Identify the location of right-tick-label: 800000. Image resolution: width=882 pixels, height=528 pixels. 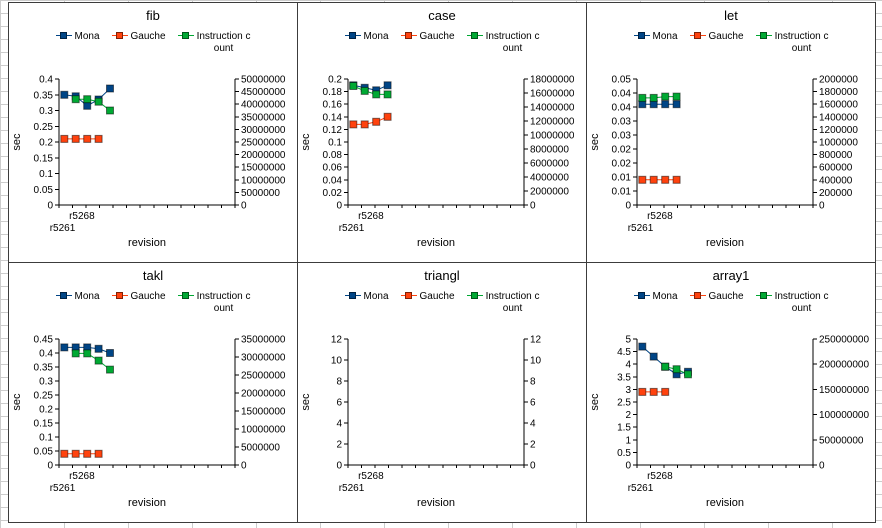
(836, 155).